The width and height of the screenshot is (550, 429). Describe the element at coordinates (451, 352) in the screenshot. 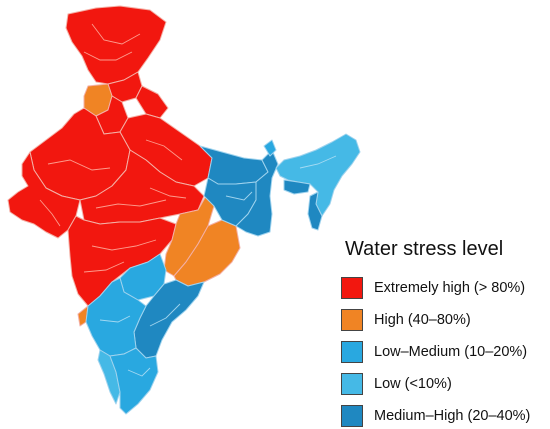

I see `legend-label: Low–Medium (10–20%)` at that location.